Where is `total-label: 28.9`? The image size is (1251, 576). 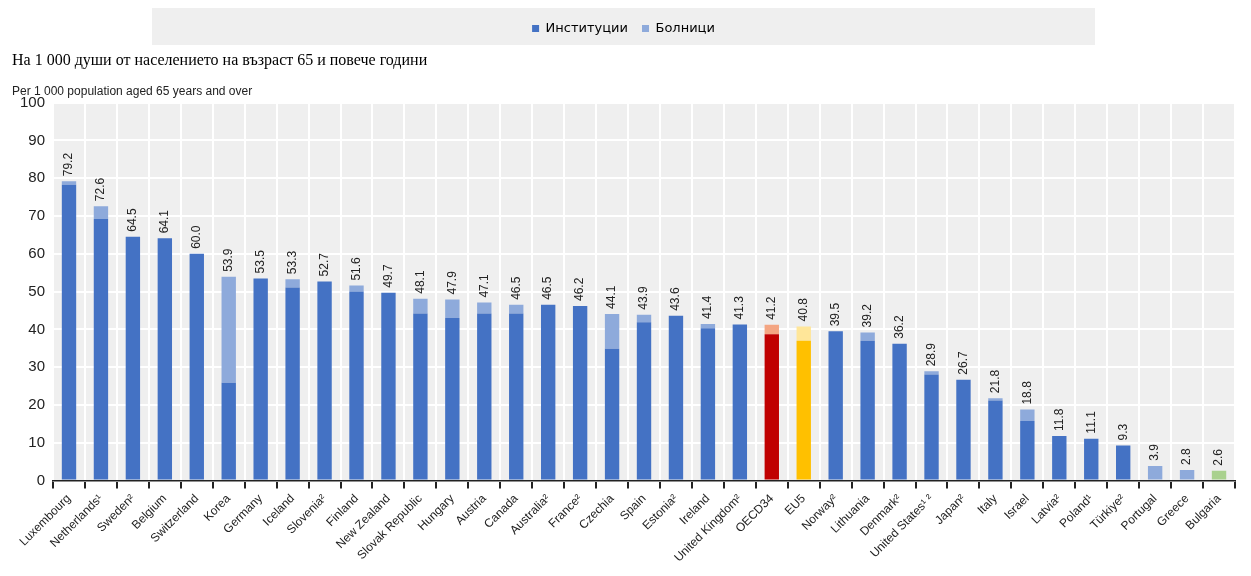 total-label: 28.9 is located at coordinates (930, 354).